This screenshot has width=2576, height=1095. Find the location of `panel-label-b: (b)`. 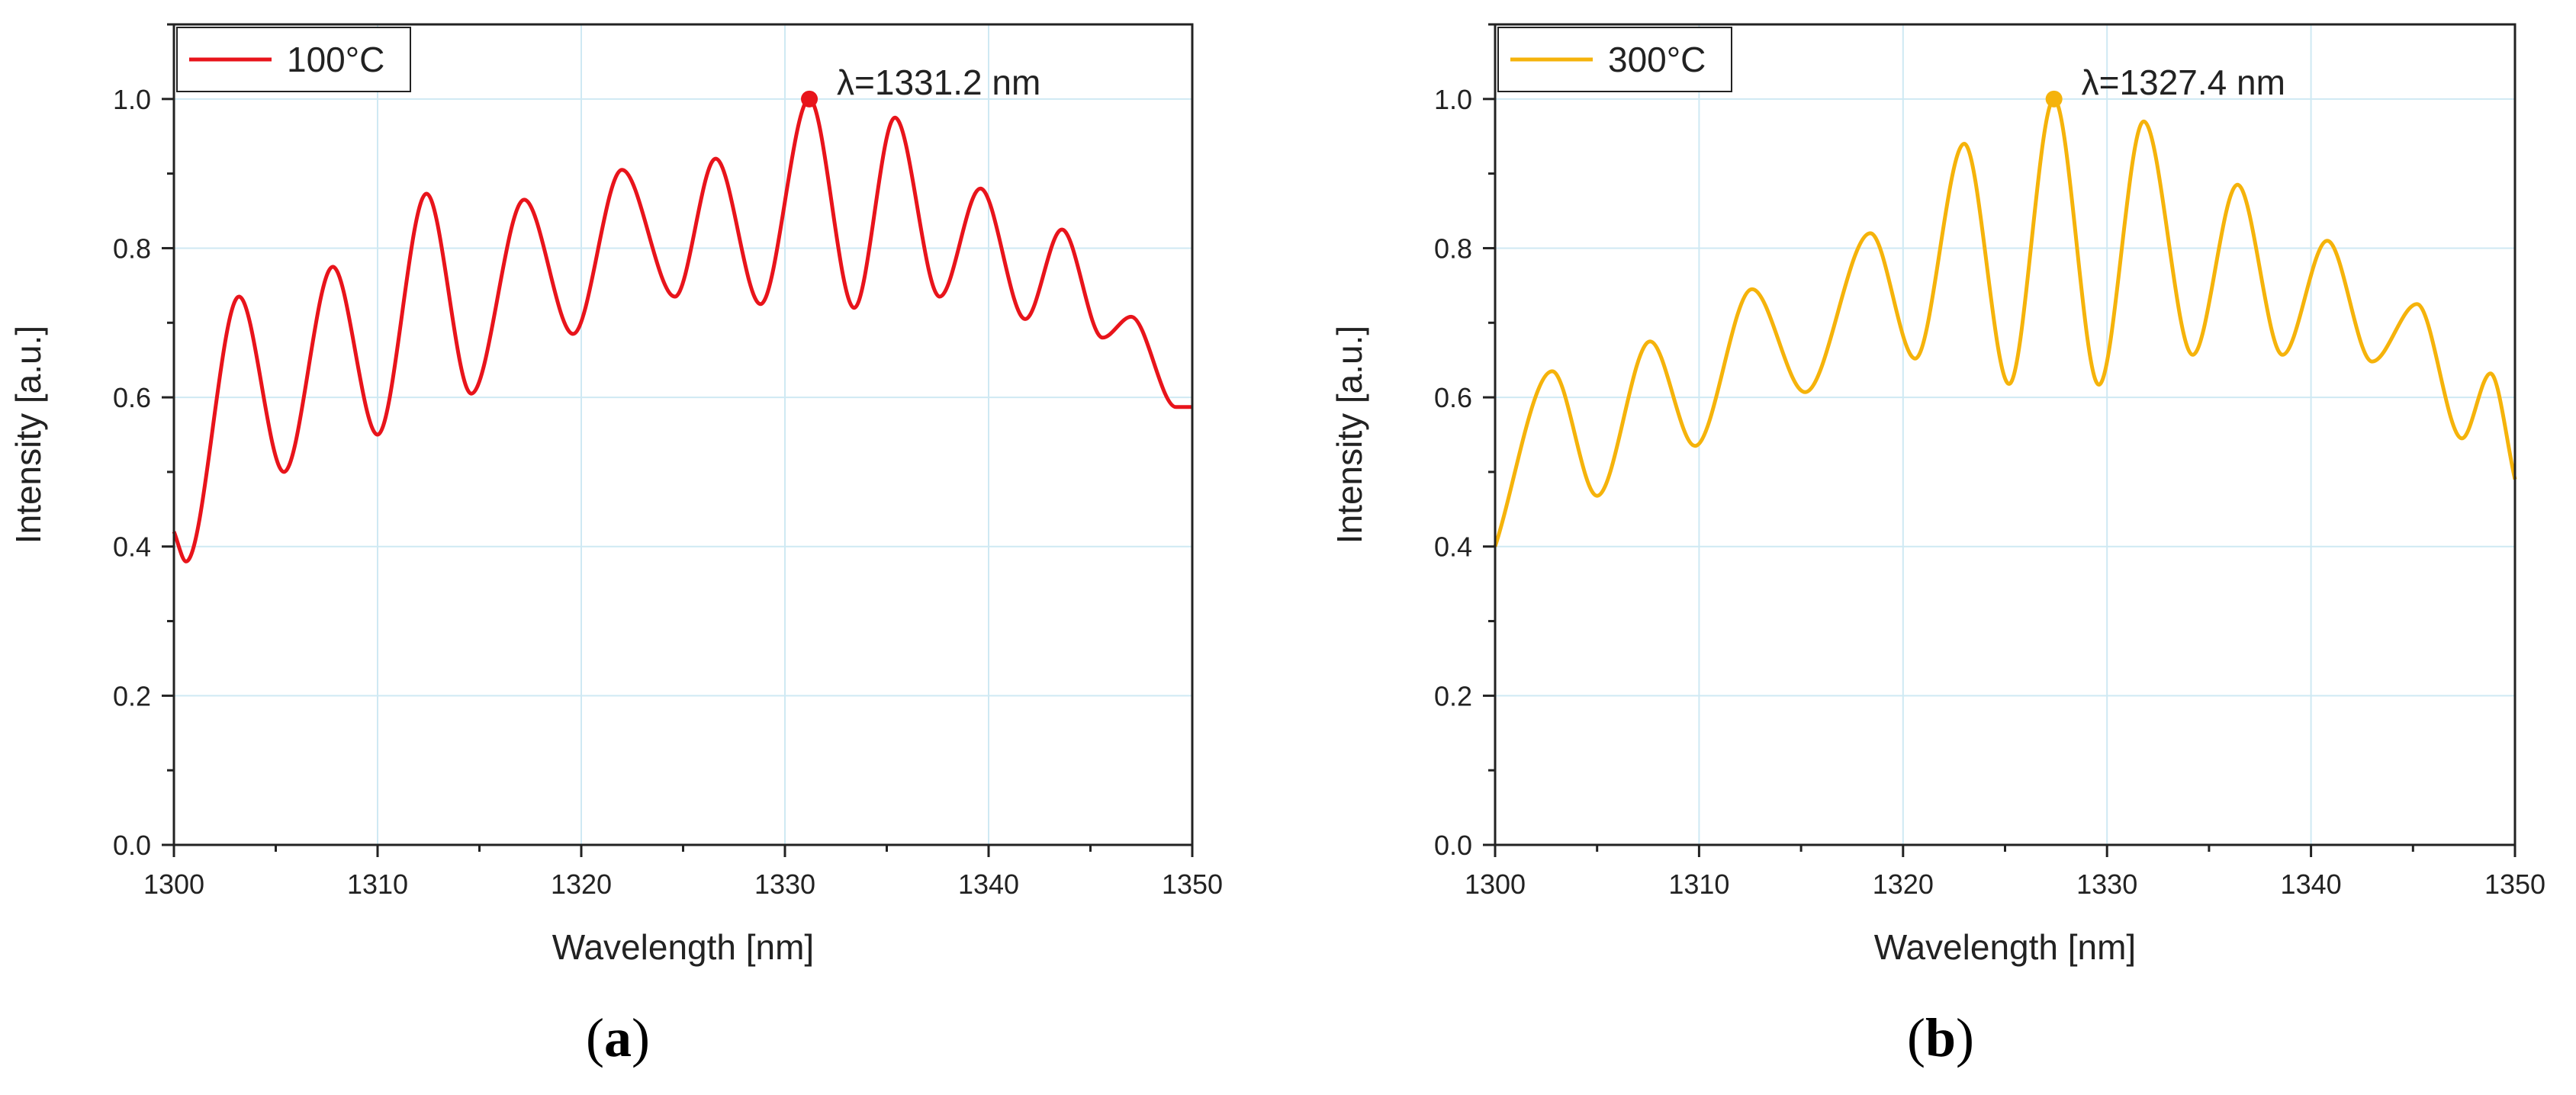

panel-label-b: (b) is located at coordinates (1941, 1037).